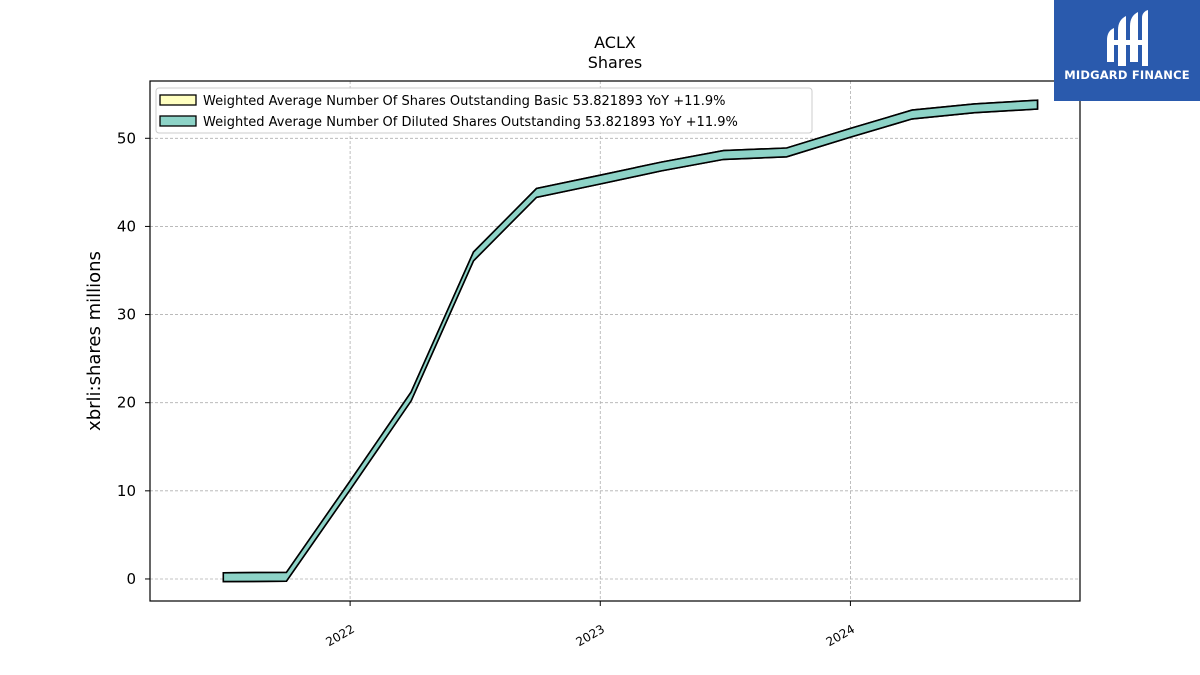 This screenshot has width=1200, height=675. What do you see at coordinates (840, 635) in the screenshot?
I see `x-tick-label: 2024` at bounding box center [840, 635].